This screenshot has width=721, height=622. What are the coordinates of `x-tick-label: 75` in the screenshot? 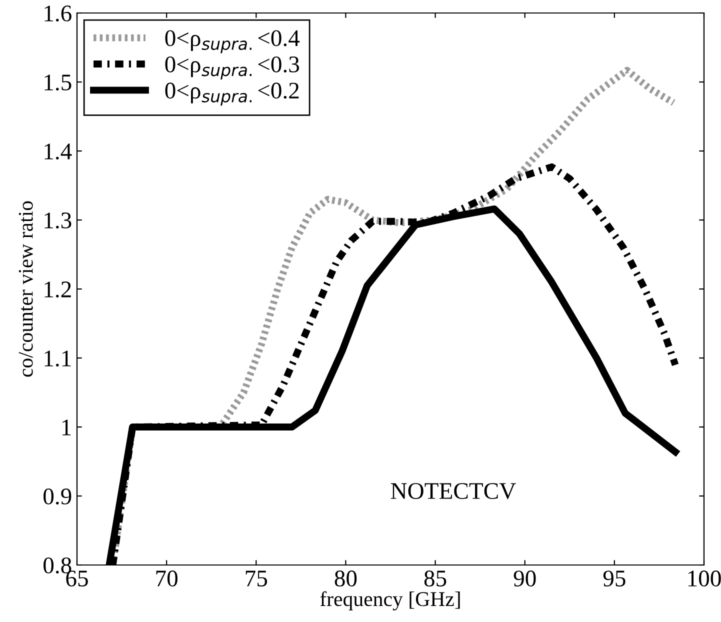 It's located at (257, 578).